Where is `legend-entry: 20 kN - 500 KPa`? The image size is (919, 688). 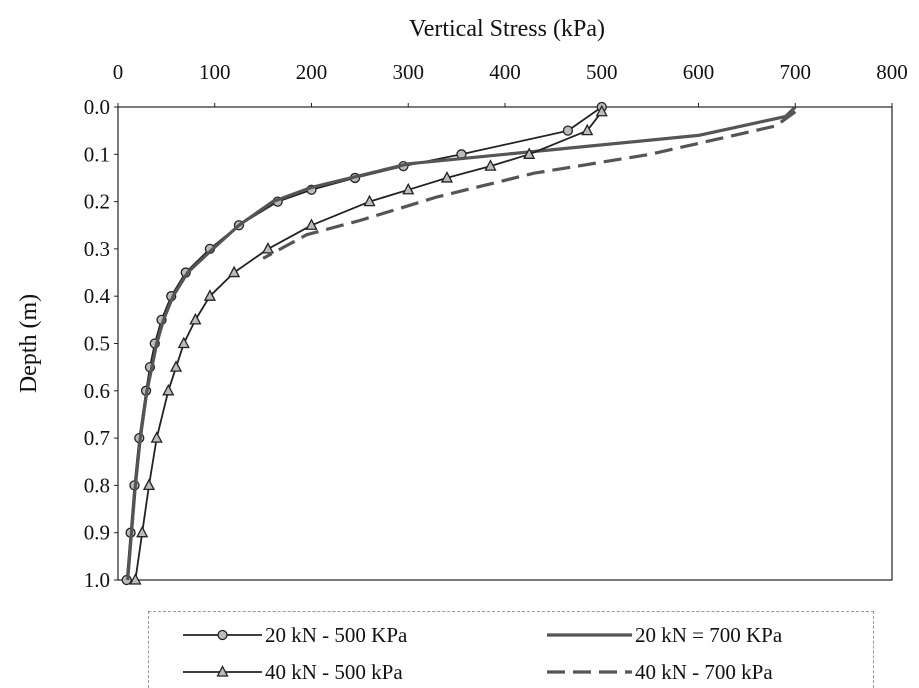 legend-entry: 20 kN - 500 KPa is located at coordinates (295, 635).